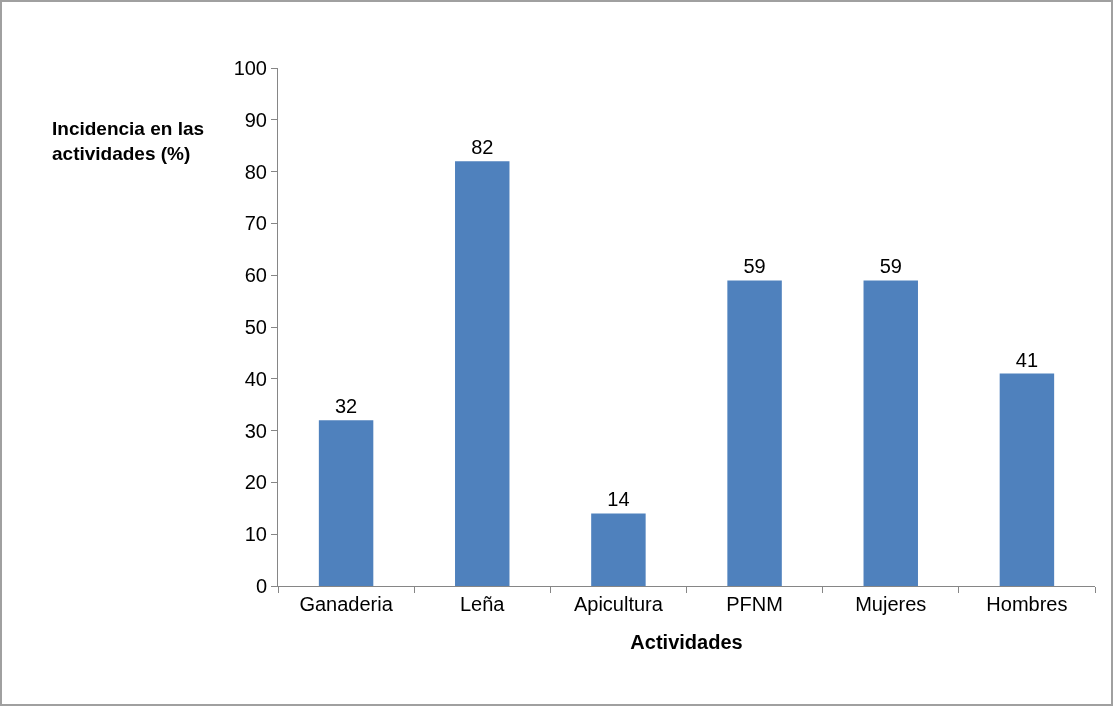 Image resolution: width=1113 pixels, height=706 pixels. What do you see at coordinates (255, 482) in the screenshot?
I see `y-tick-label: 20` at bounding box center [255, 482].